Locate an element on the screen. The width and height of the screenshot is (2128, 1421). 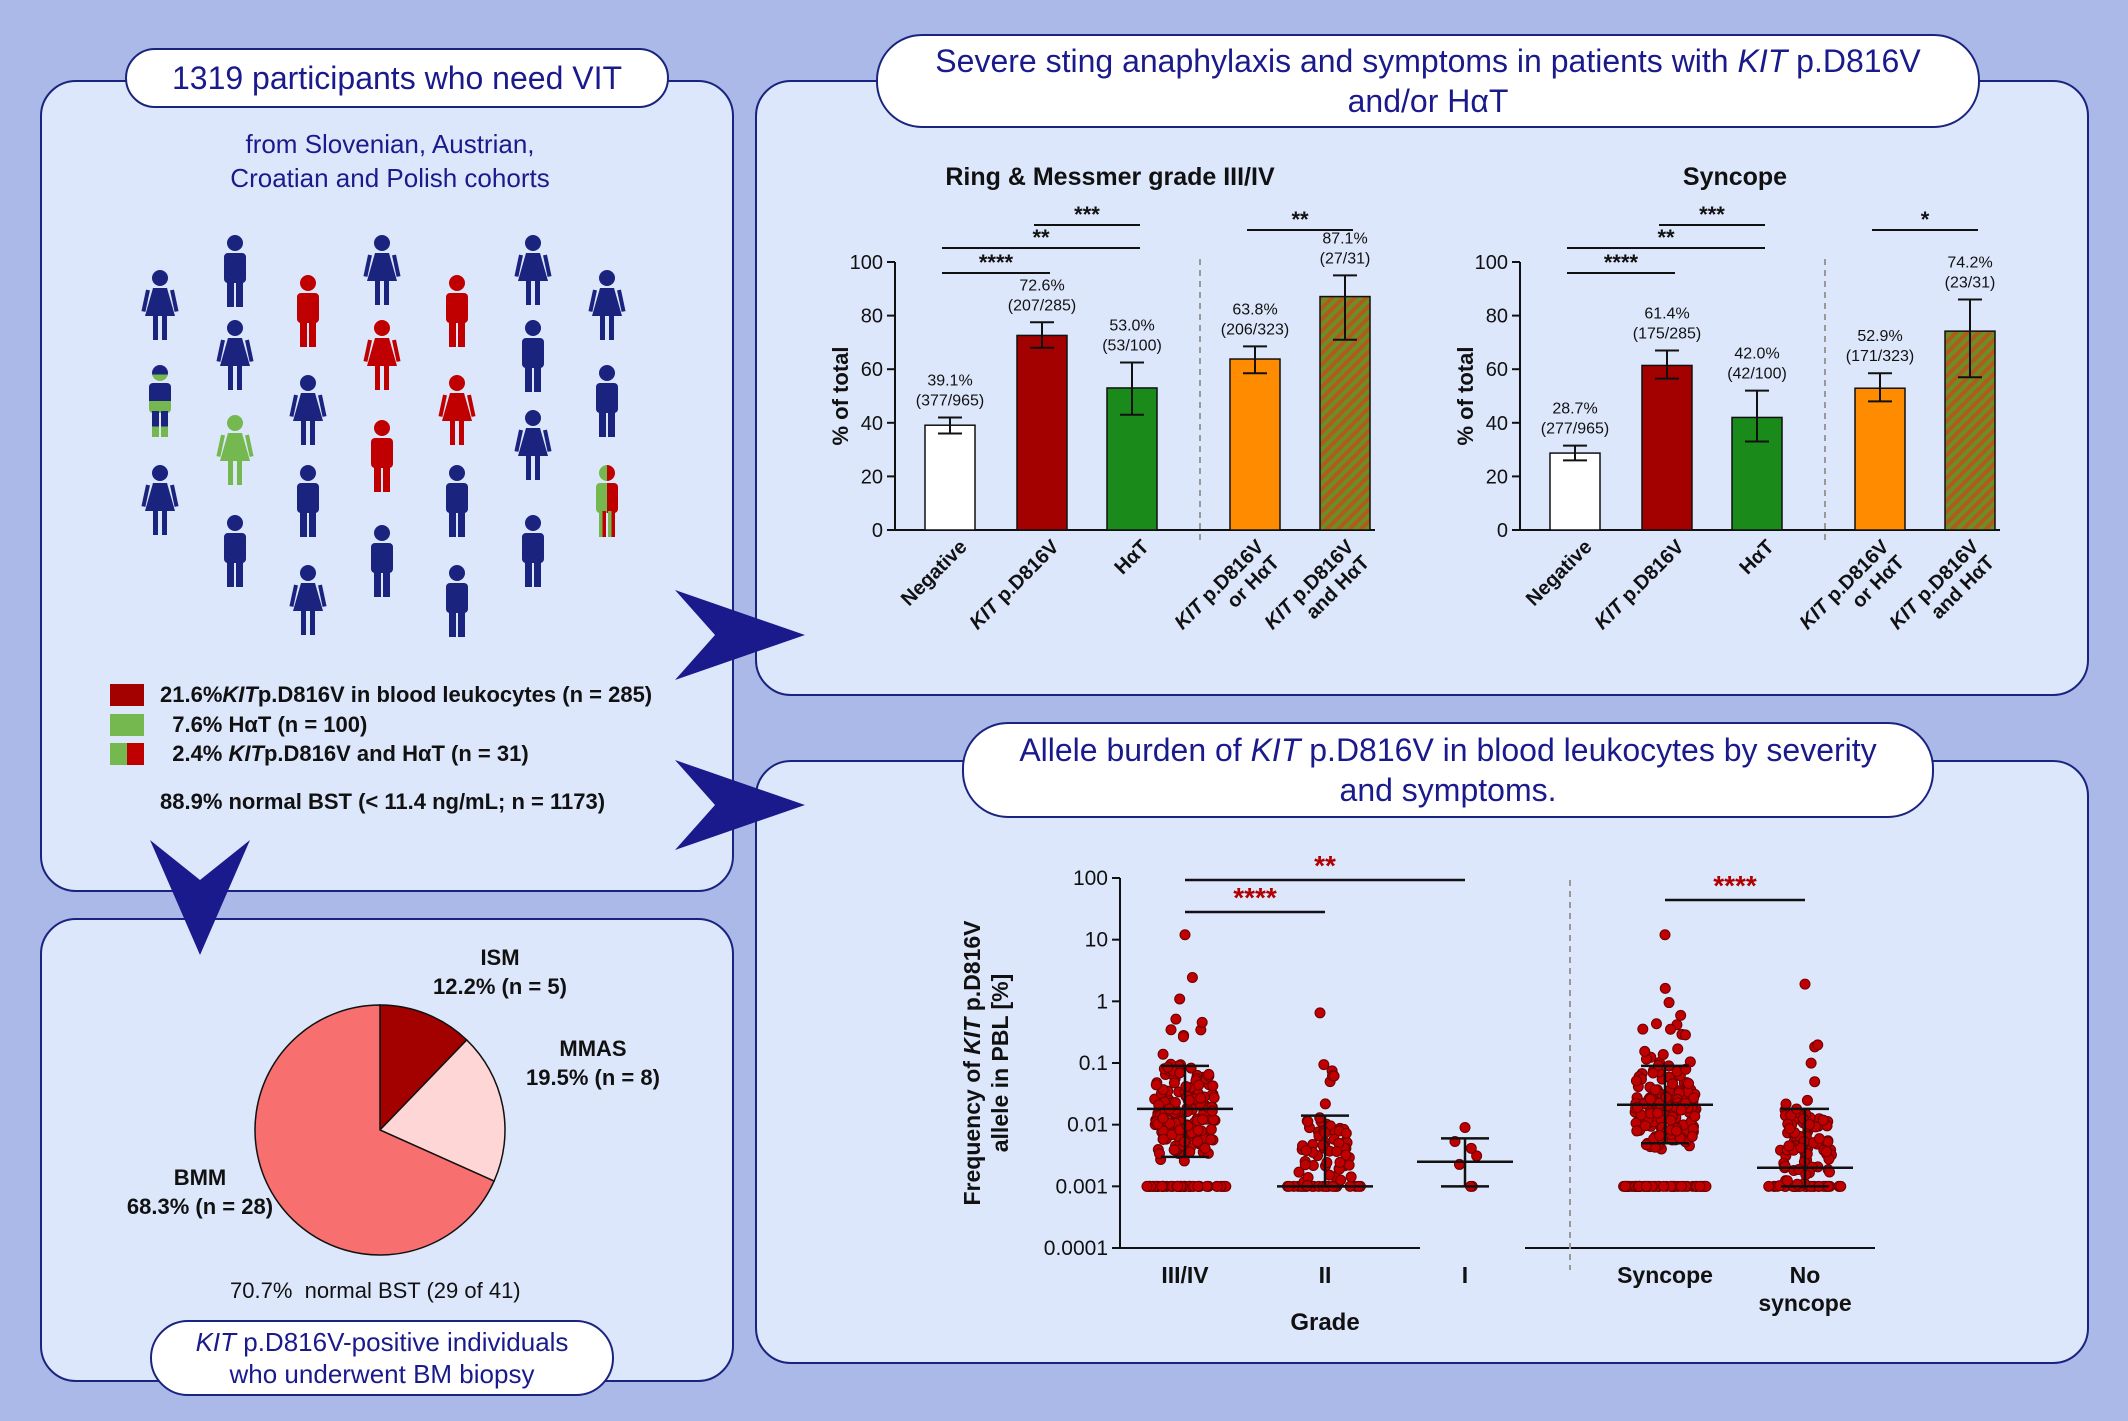
bm-normal-bst: 70.7% normal BST (29 of 41) is located at coordinates (375, 1290).